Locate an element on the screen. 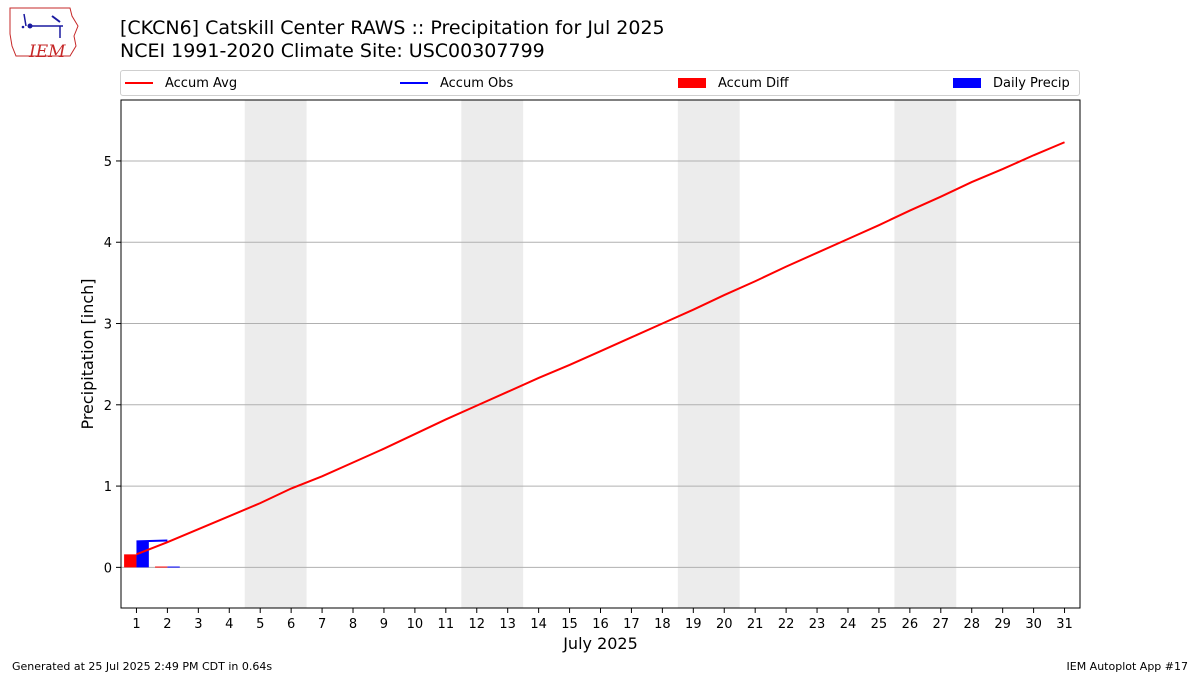 This screenshot has height=675, width=1200. legend-label: Accum Diff is located at coordinates (753, 83).